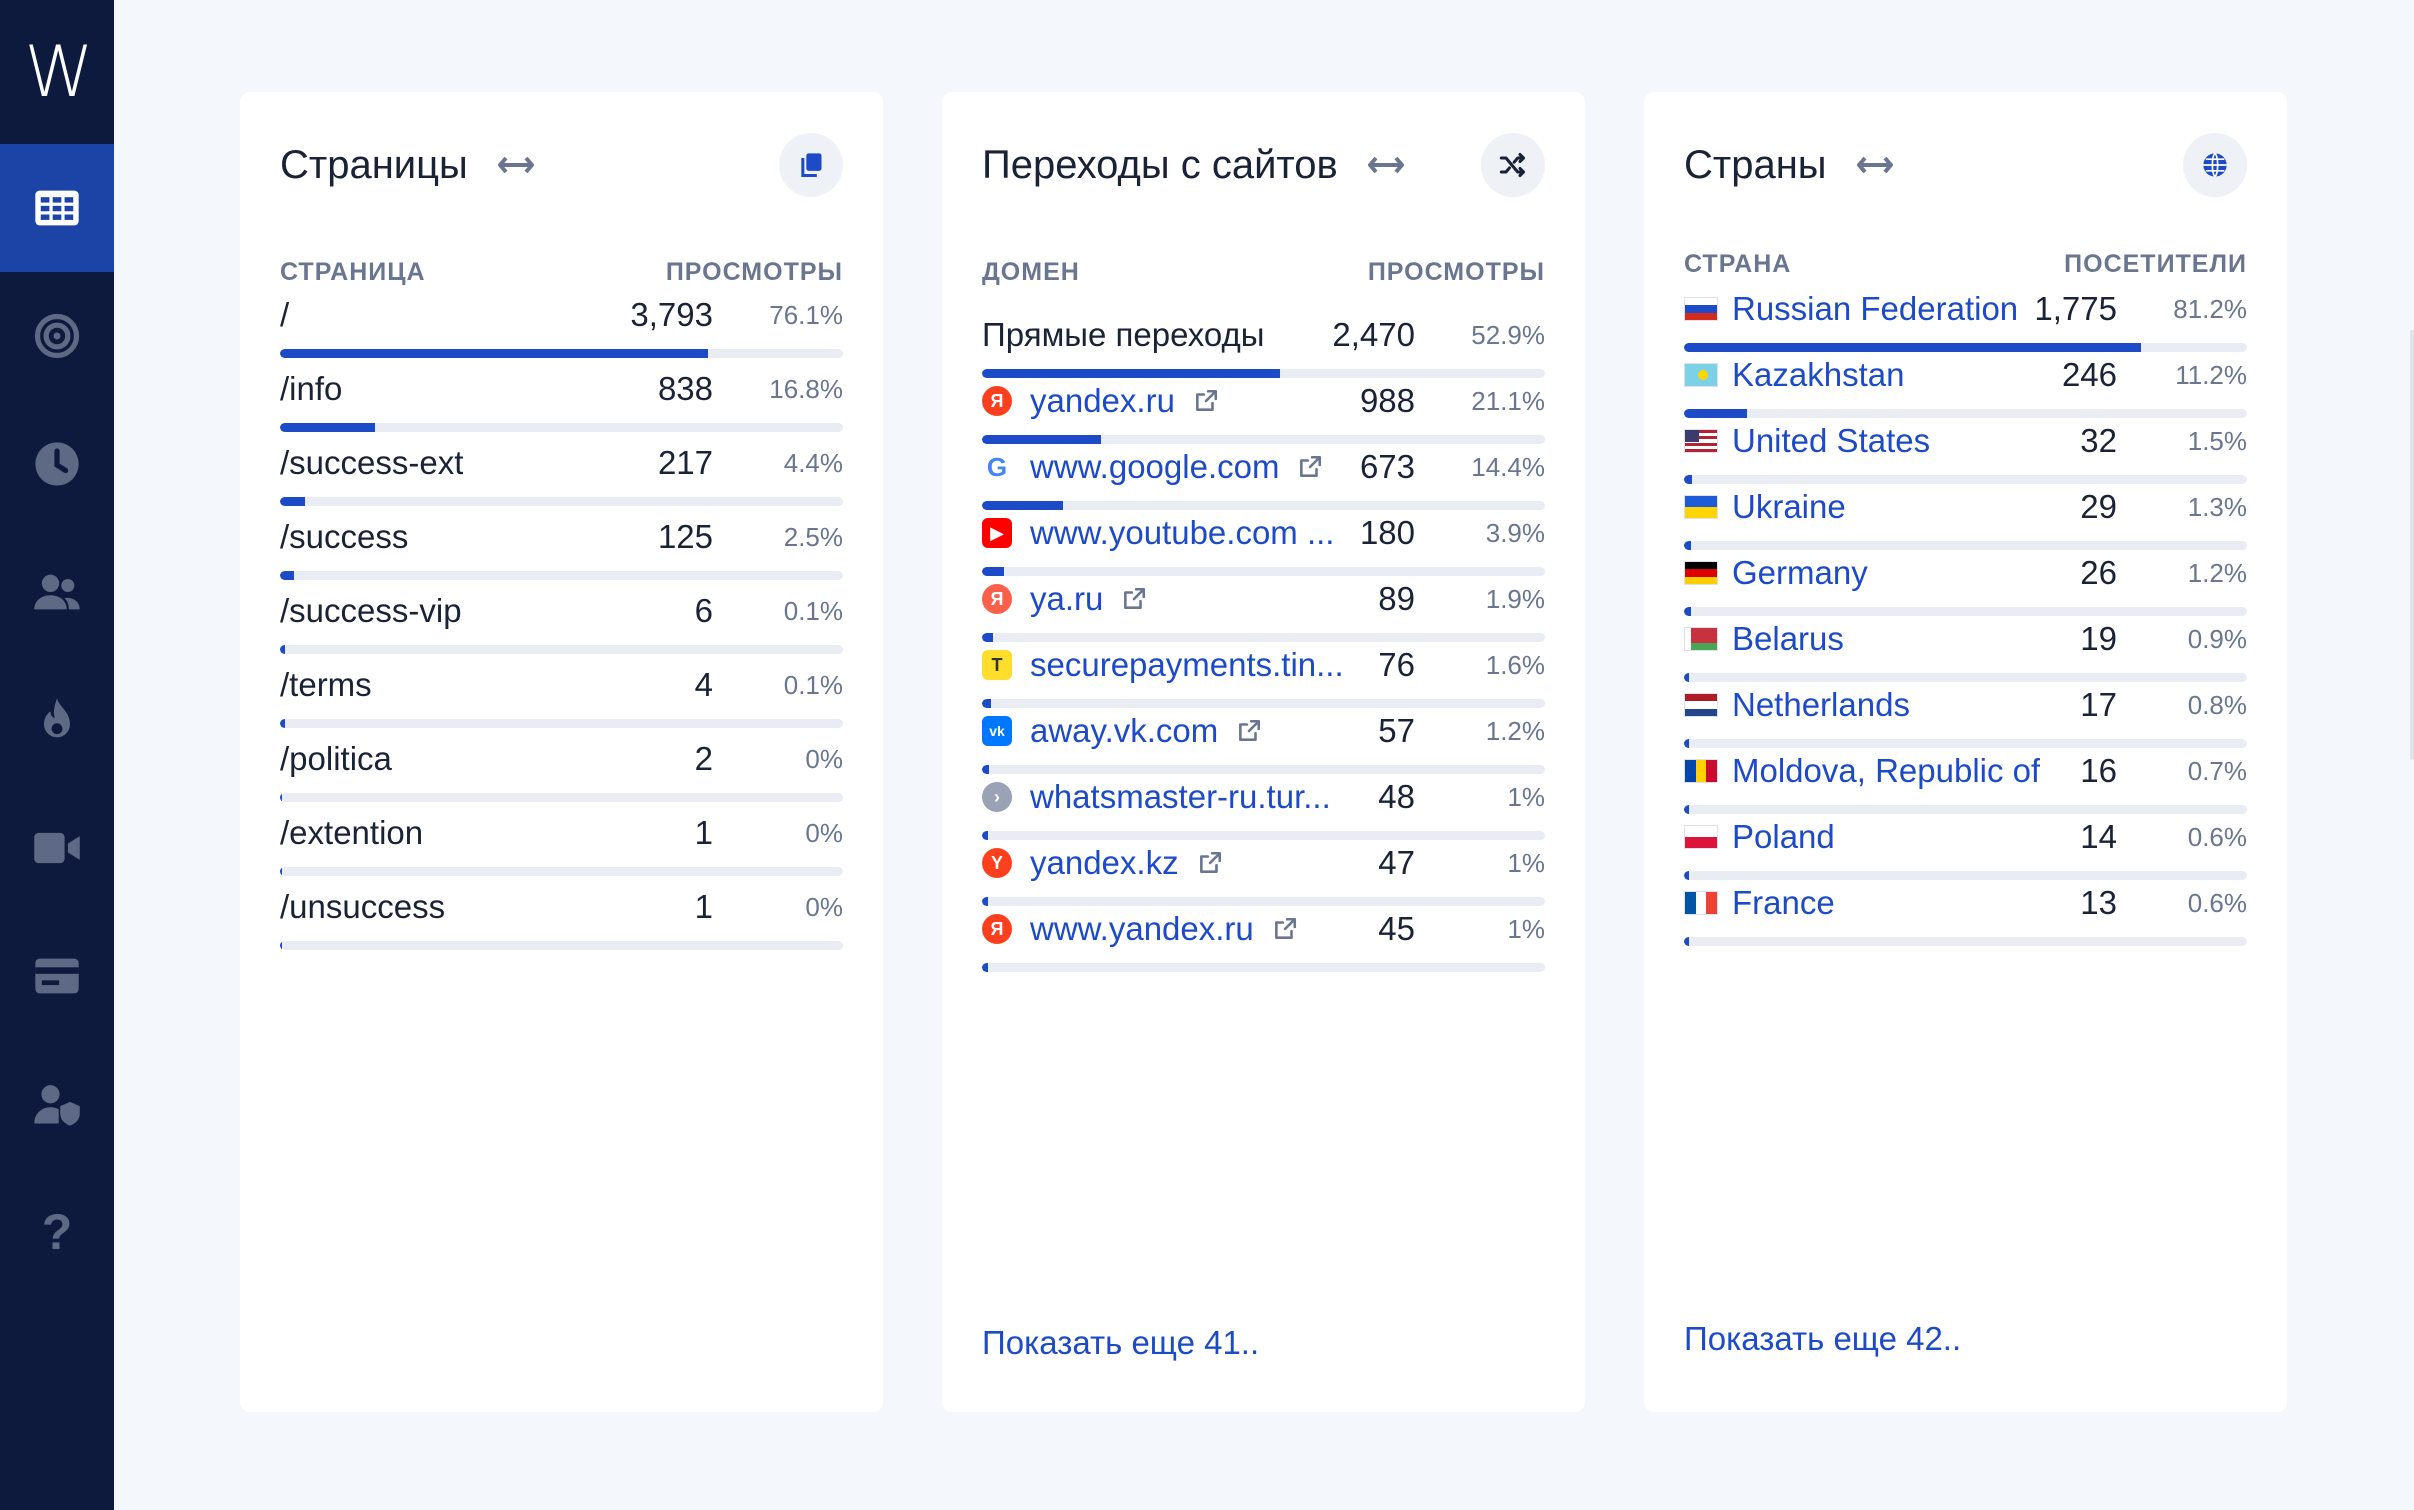  I want to click on sidebar-item-visitors, so click(57, 592).